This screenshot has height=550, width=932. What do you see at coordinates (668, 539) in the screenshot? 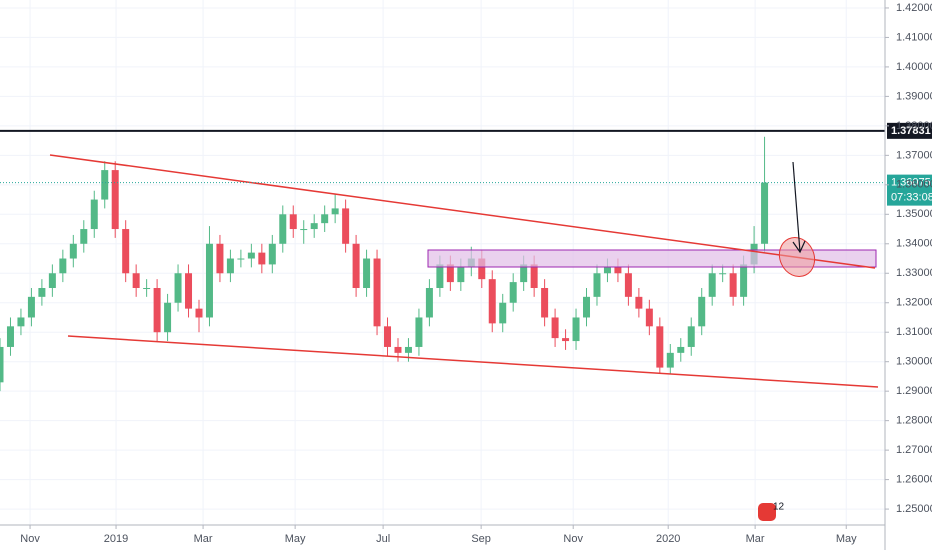
I see `x-tick-label: 2020` at bounding box center [668, 539].